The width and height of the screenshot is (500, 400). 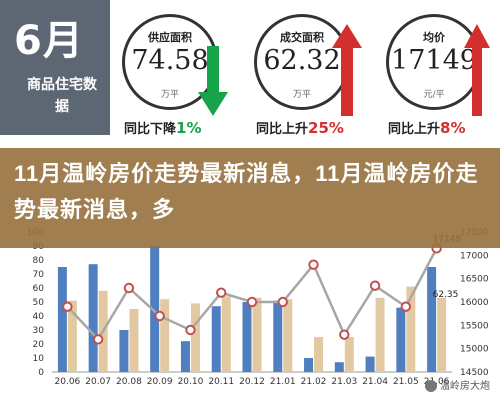 What do you see at coordinates (39, 317) in the screenshot?
I see `y-left-tick-label: 40` at bounding box center [39, 317].